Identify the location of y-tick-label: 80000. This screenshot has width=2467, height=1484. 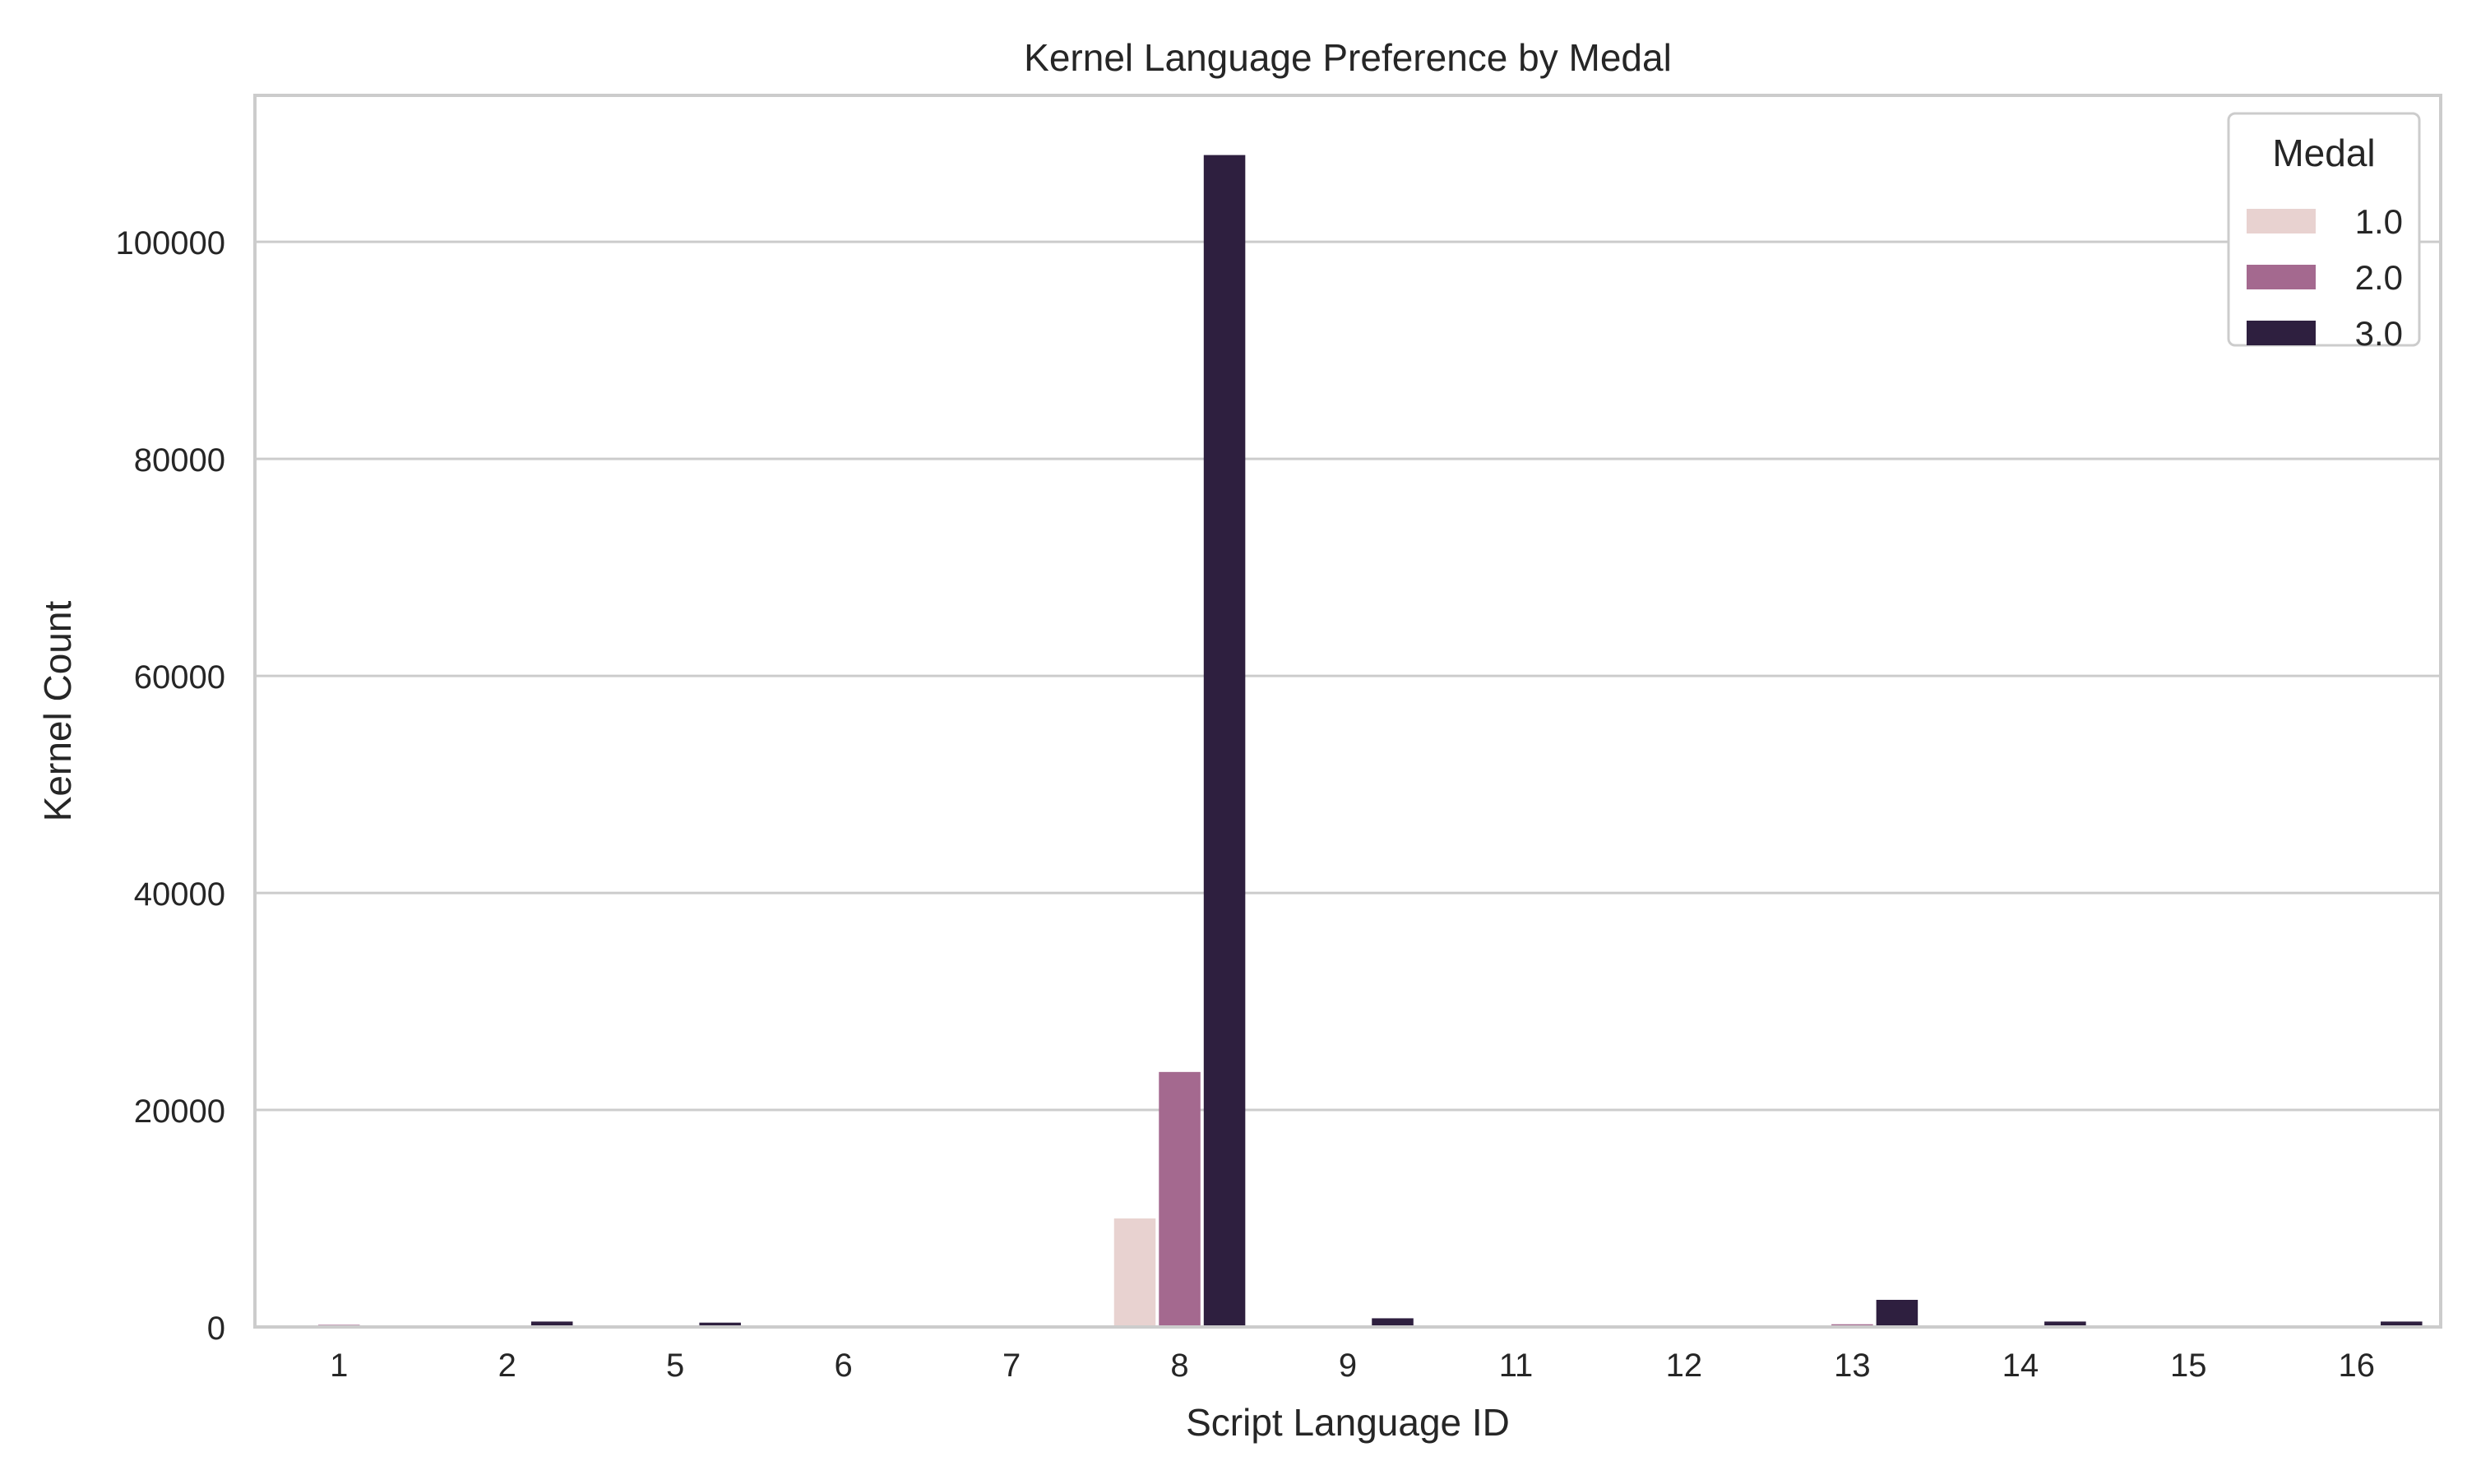
(179, 460).